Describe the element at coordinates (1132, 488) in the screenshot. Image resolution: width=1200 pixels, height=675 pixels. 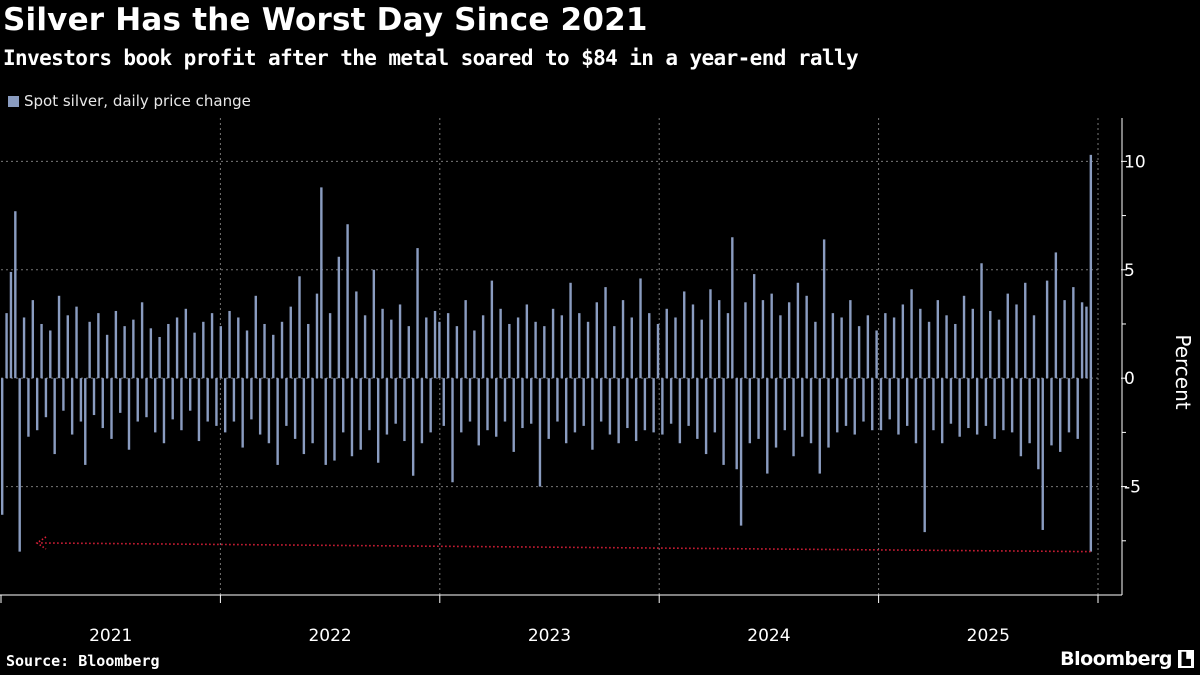
I see `y-tick-label: -5` at that location.